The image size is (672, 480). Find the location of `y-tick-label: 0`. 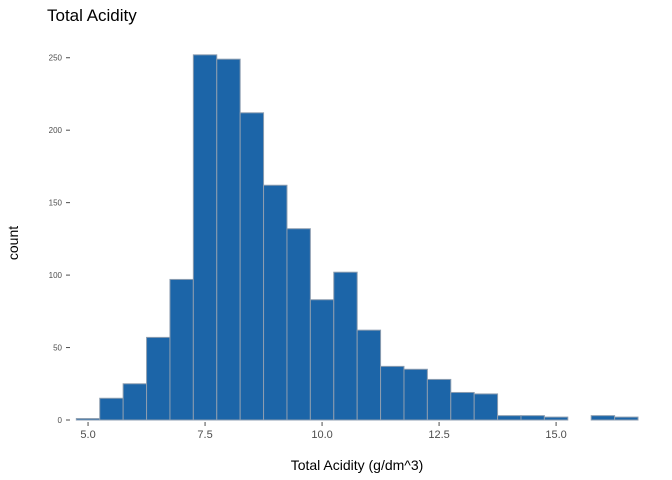

y-tick-label: 0 is located at coordinates (60, 420).